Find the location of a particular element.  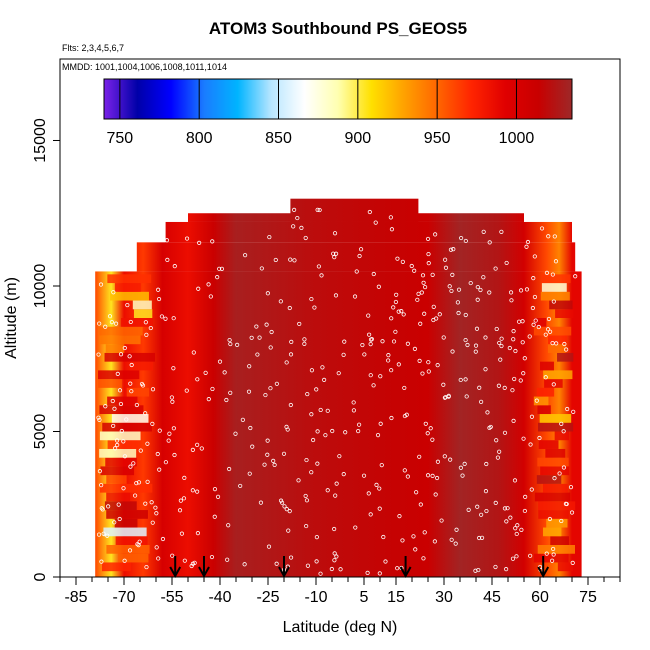

x-tick-label: -85 is located at coordinates (75, 597).